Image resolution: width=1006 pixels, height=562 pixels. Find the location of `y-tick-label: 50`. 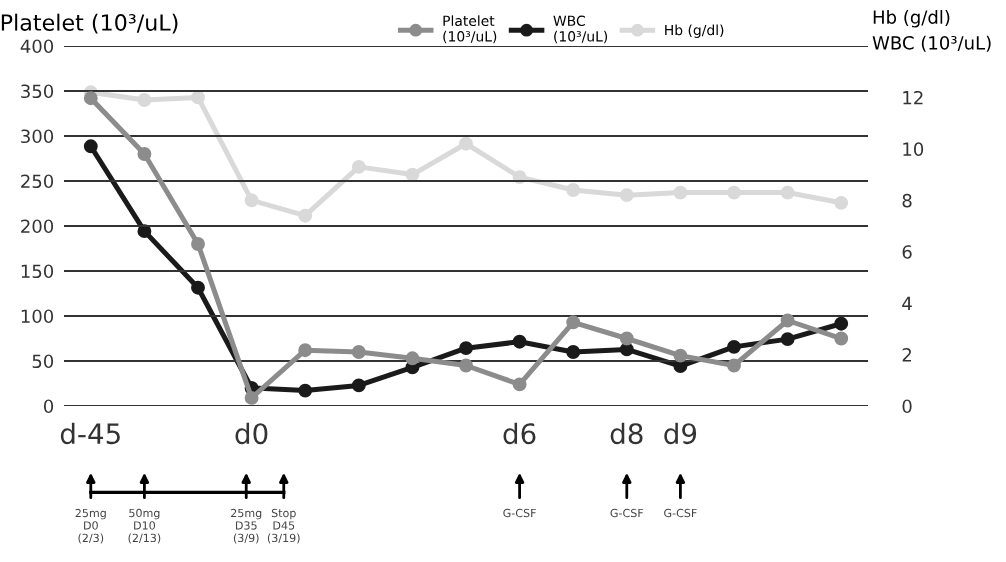

y-tick-label: 50 is located at coordinates (43, 361).